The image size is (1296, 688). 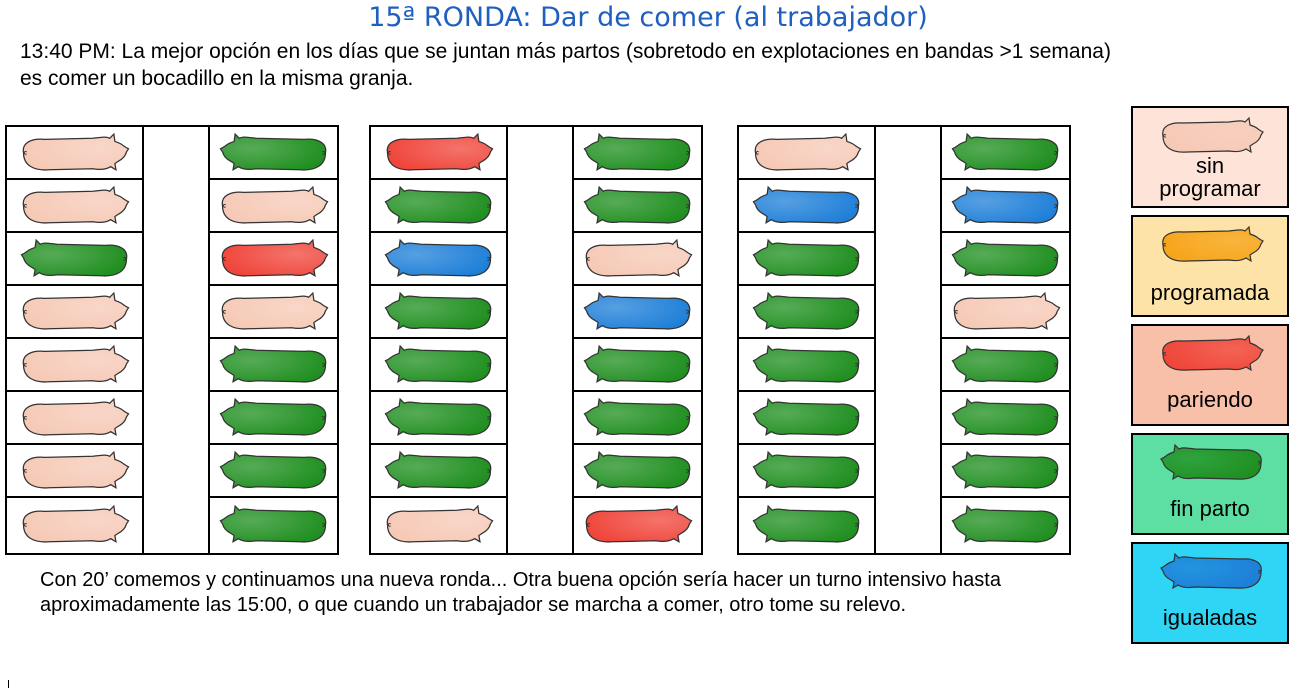 I want to click on legend-label: pariendo, so click(x=1210, y=399).